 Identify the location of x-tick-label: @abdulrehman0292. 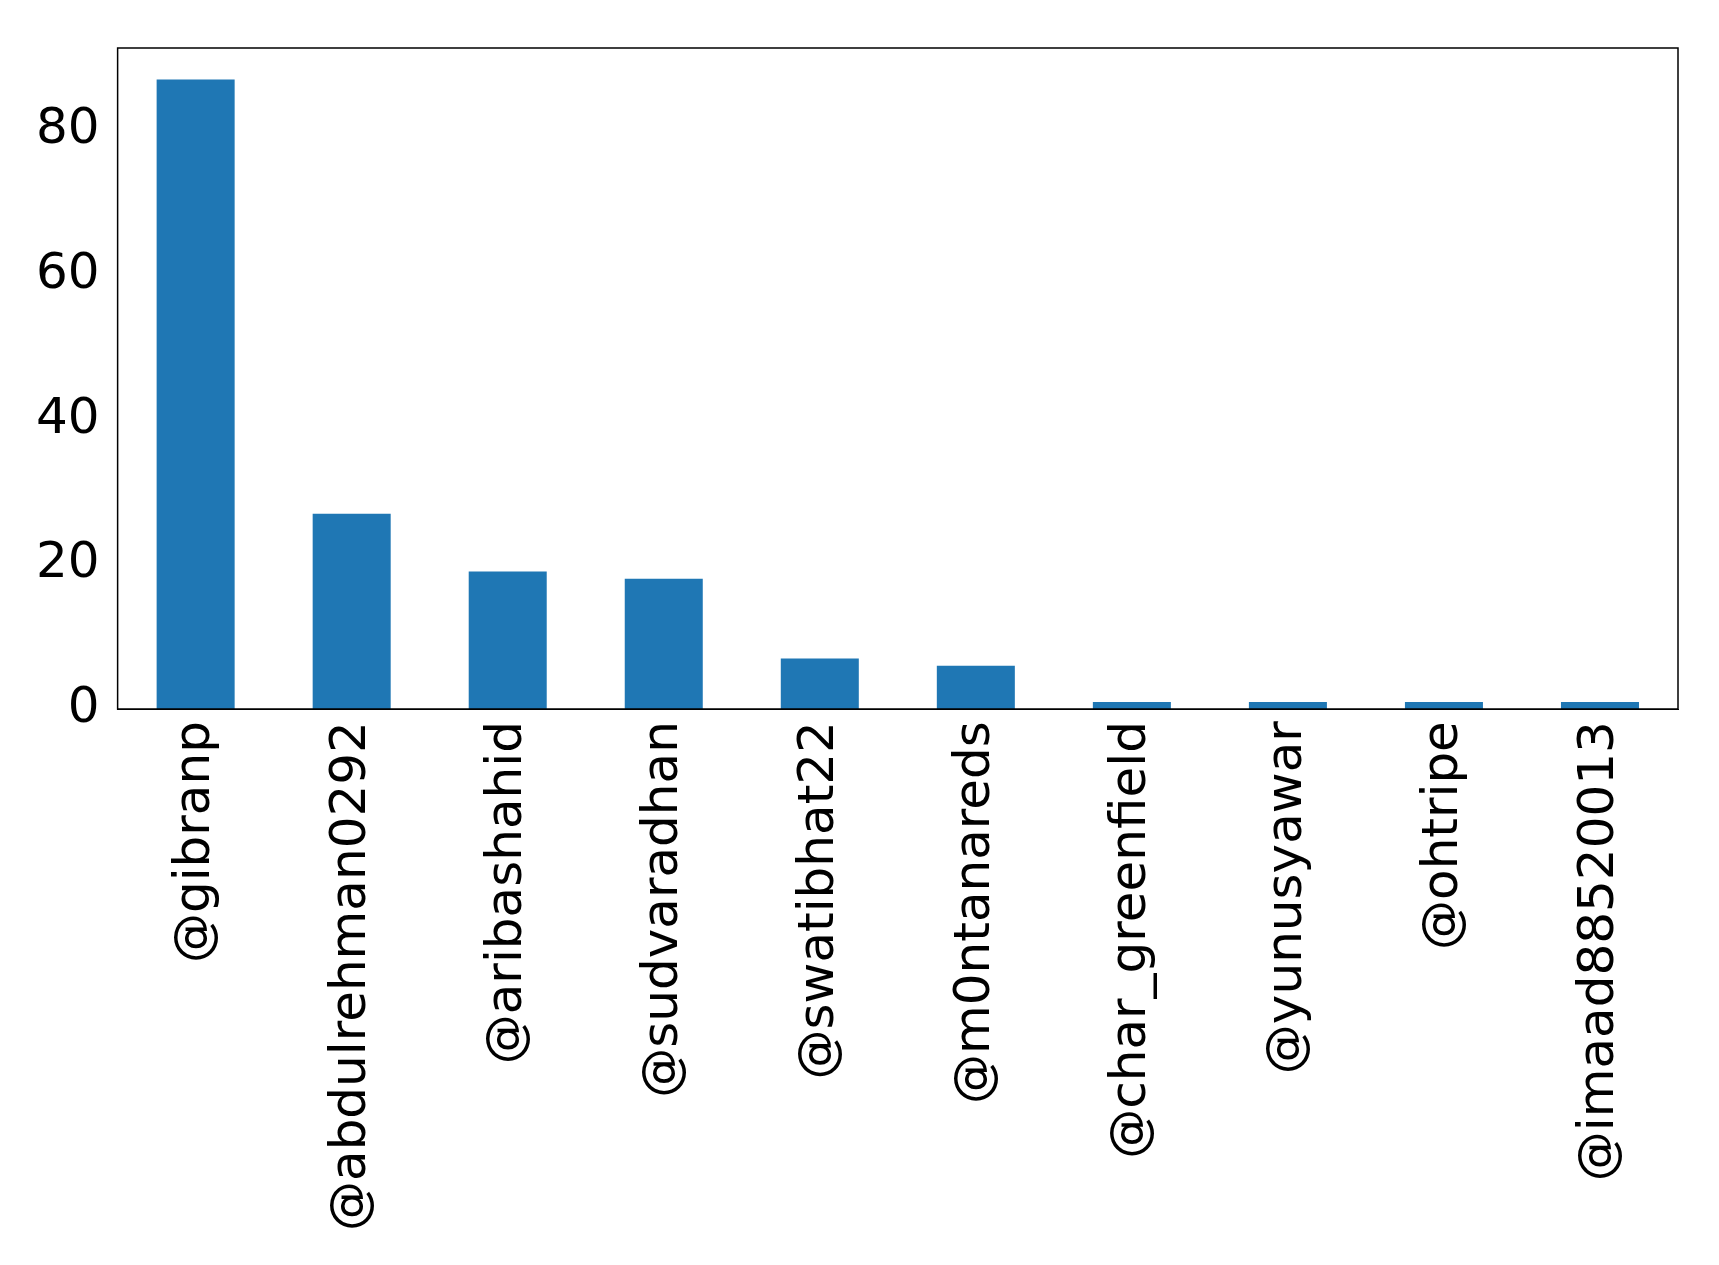
(347, 976).